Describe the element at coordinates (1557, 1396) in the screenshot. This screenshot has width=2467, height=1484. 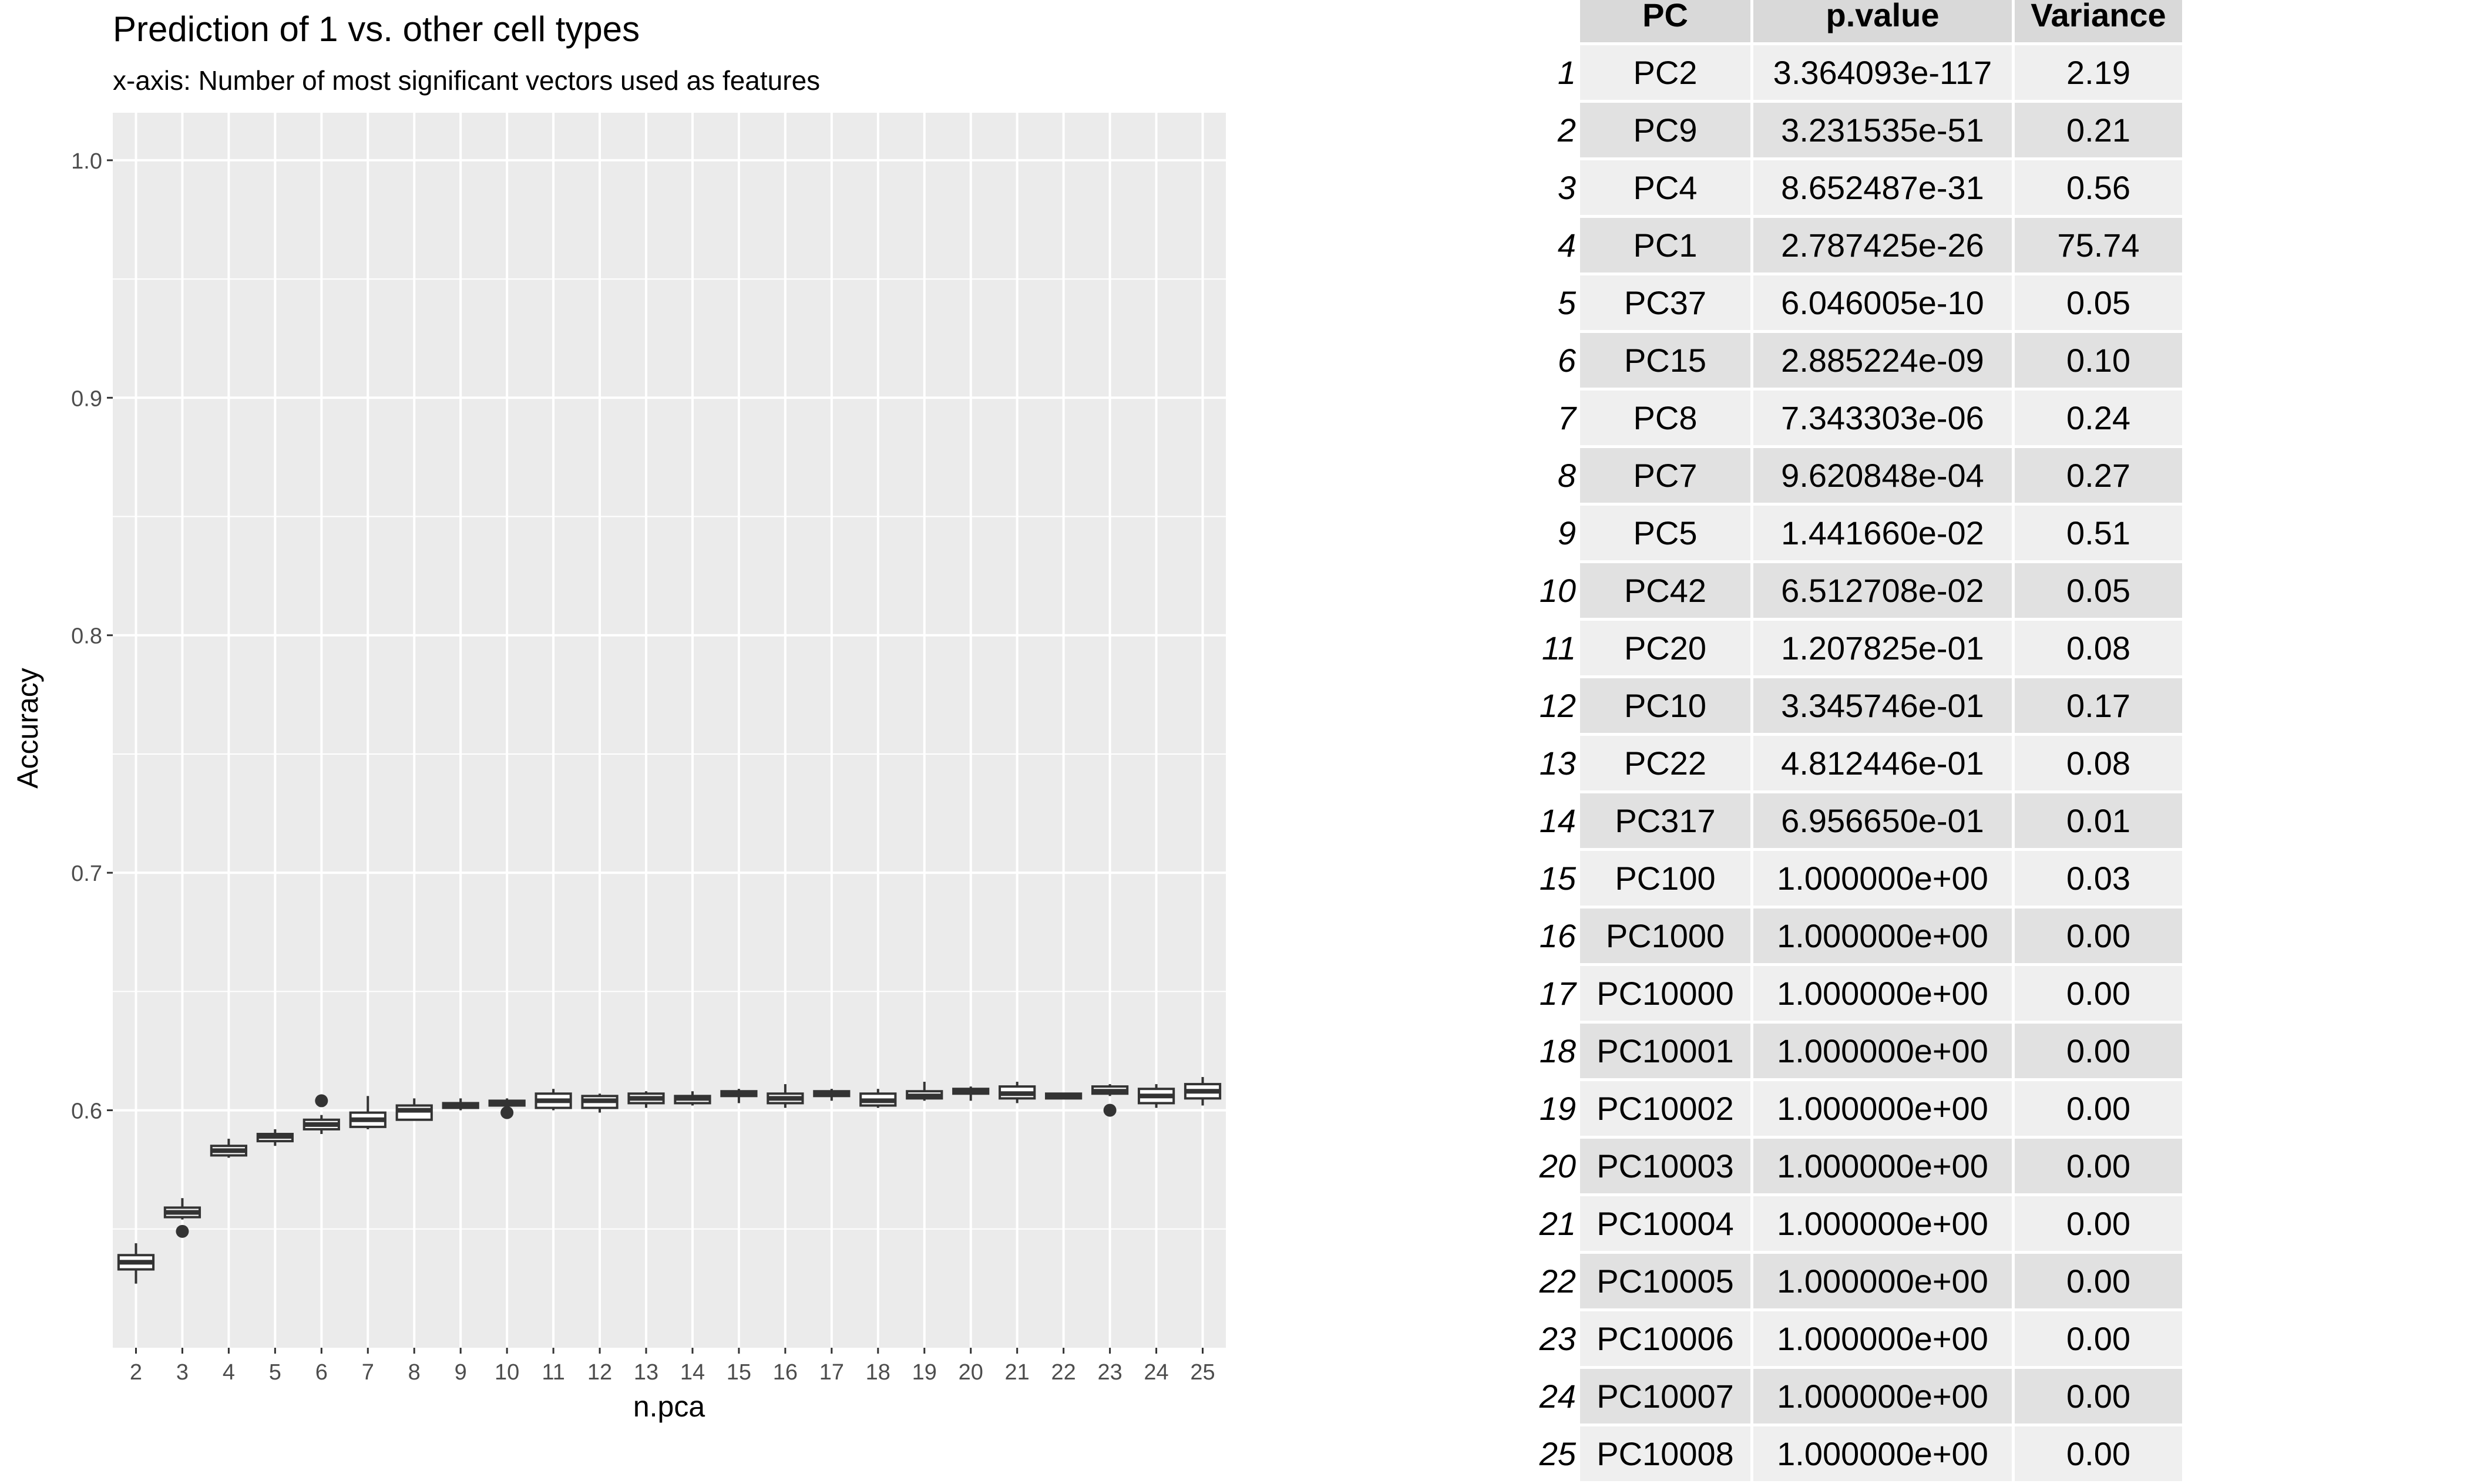
I see `table-row-index: 24` at that location.